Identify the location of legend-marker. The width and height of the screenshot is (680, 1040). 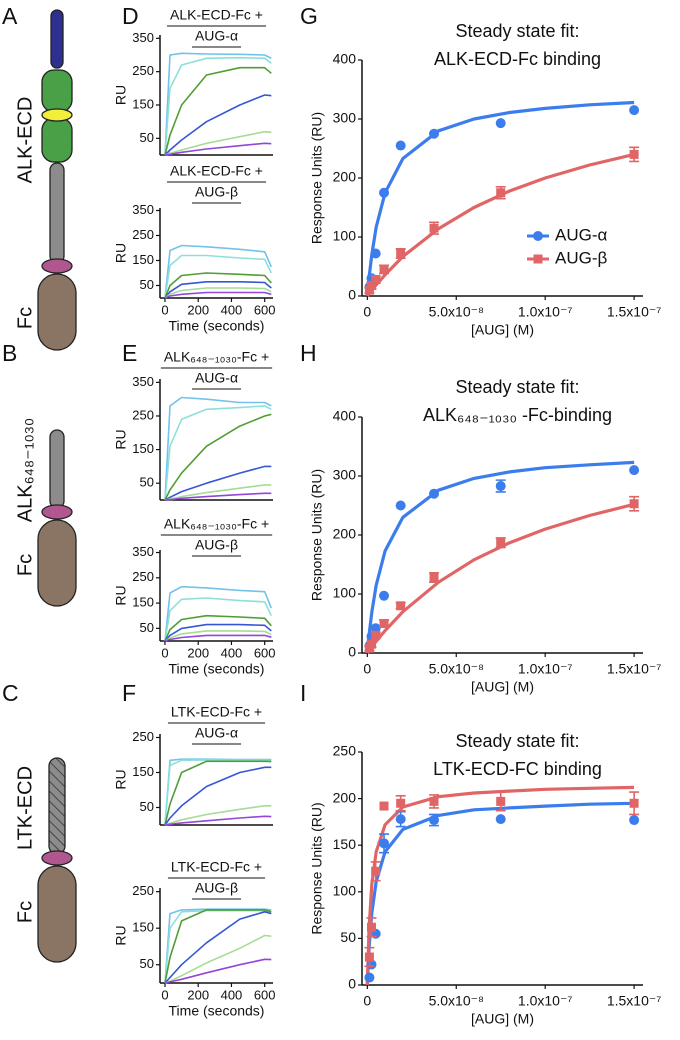
(538, 259).